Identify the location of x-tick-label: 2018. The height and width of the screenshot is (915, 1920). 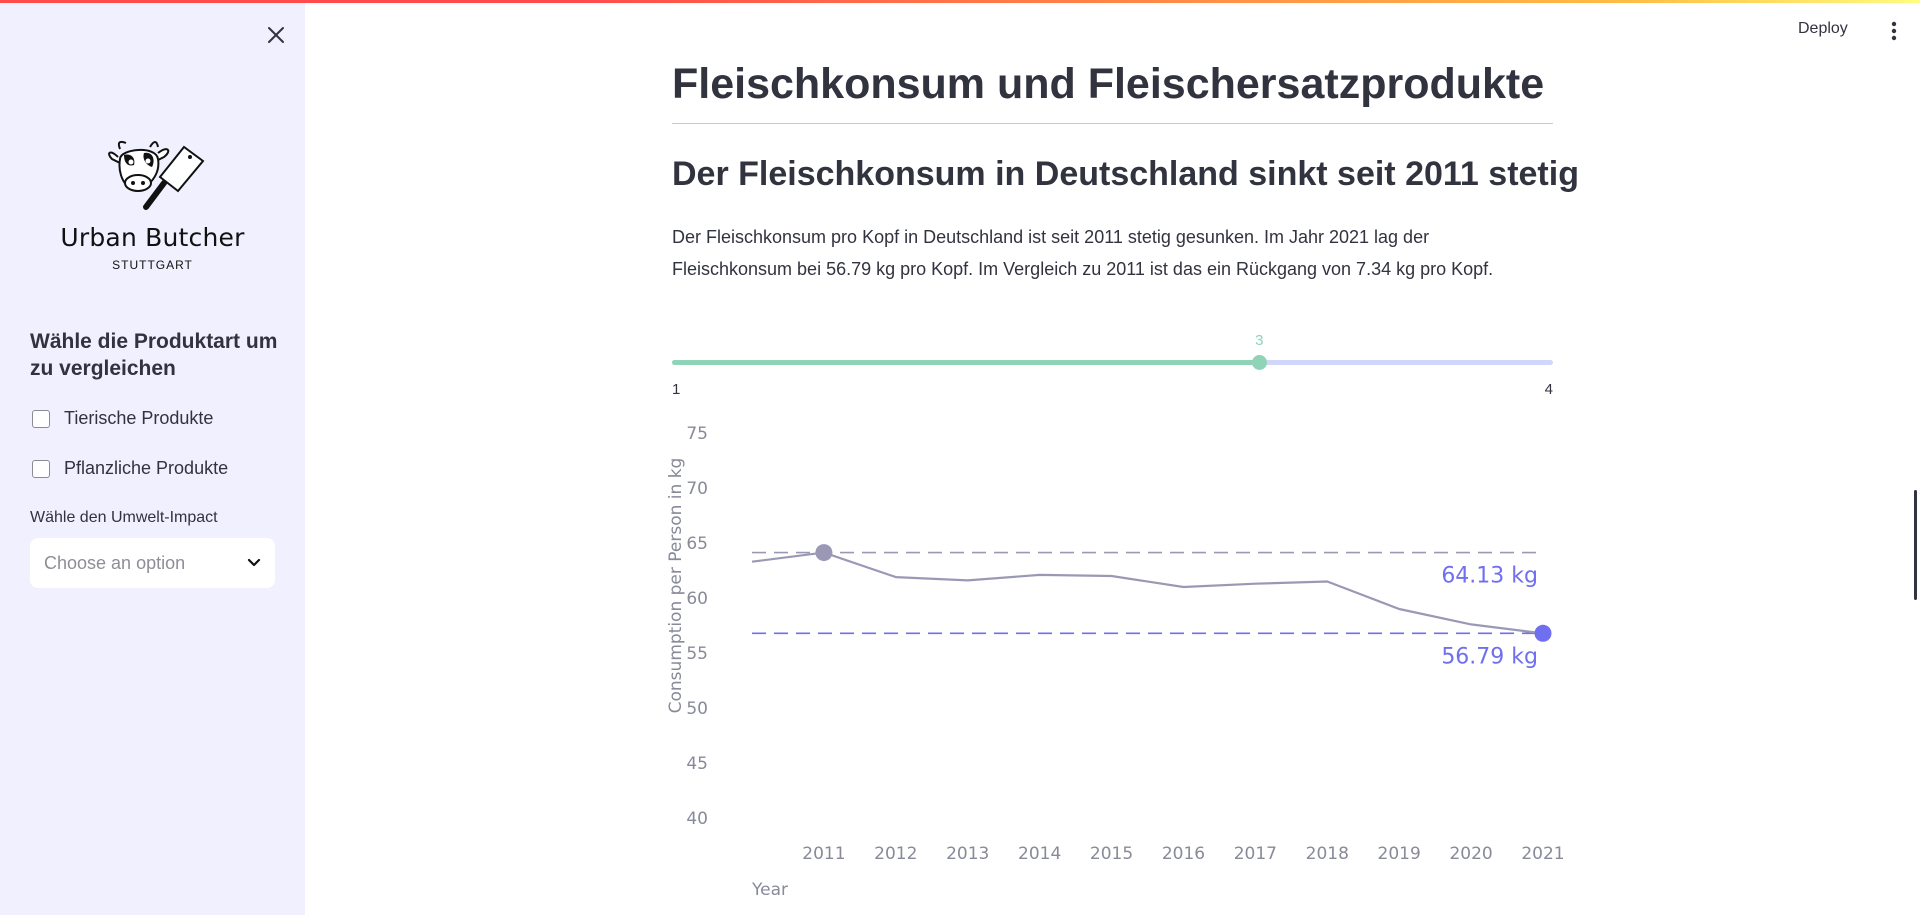
(1327, 854).